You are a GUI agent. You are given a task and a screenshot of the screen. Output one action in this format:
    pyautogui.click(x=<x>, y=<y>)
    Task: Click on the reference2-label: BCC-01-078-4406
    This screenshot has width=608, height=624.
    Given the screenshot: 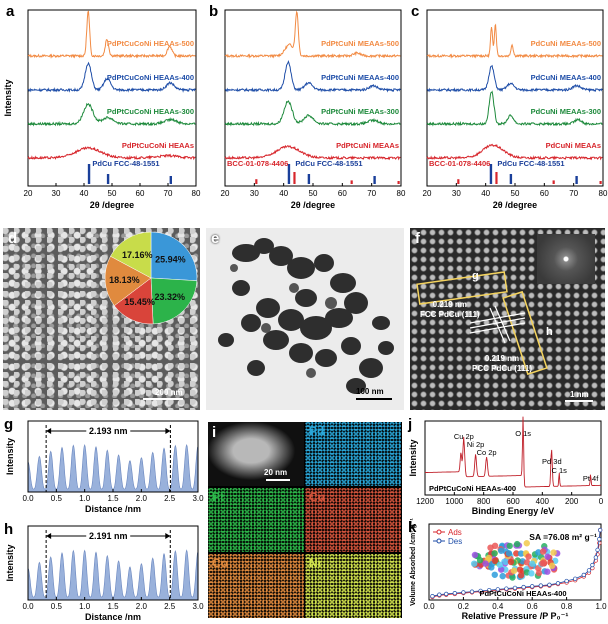 What is the action you would take?
    pyautogui.click(x=459, y=163)
    